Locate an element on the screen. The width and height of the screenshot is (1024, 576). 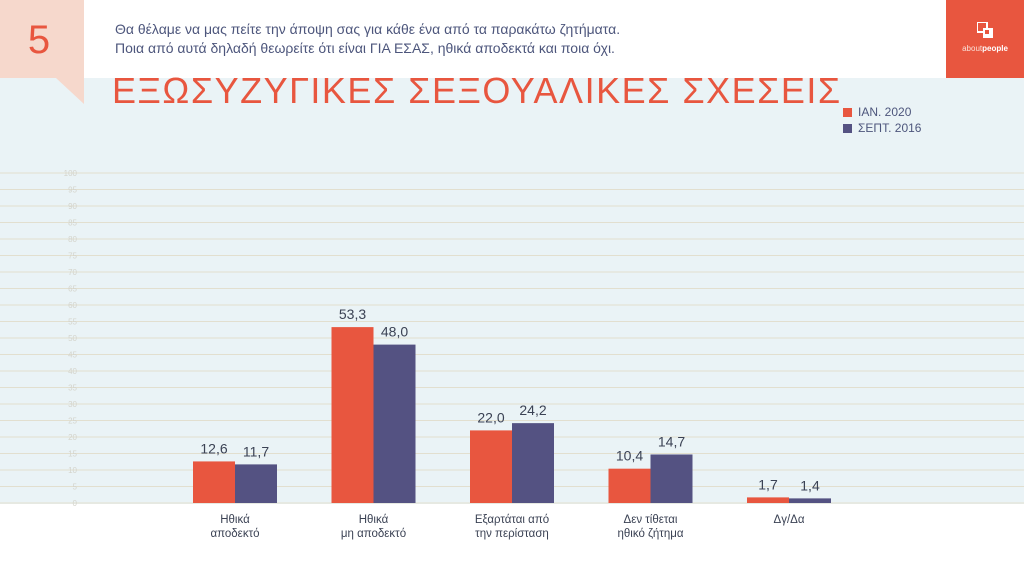
y-tick-label: 30 is located at coordinates (72, 404).